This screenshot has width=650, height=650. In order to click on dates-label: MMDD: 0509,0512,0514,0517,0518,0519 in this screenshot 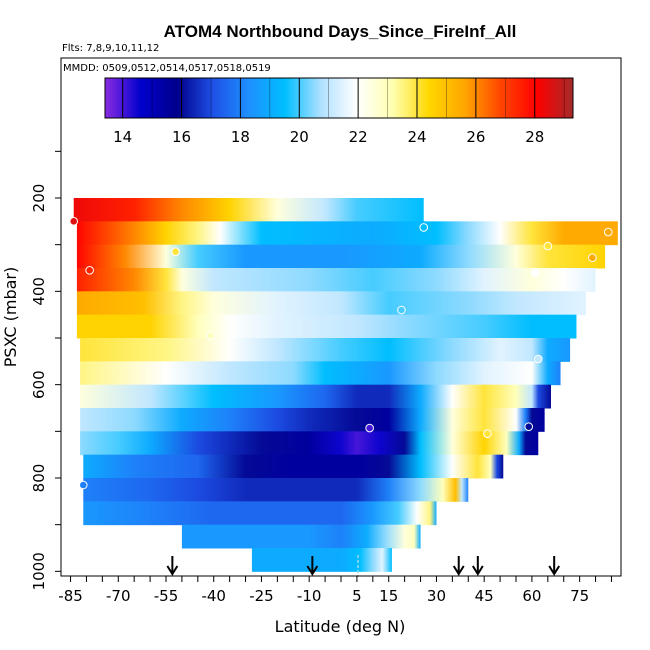, I will do `click(167, 68)`.